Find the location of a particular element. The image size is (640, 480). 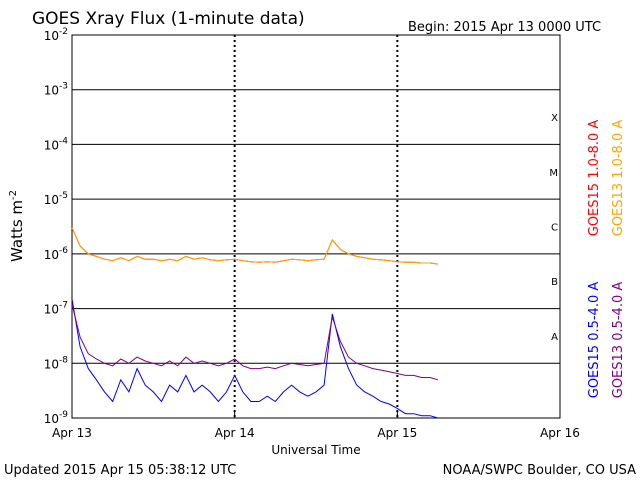

updated-label: Updated 2015 Apr 15 05:38:12 UTC is located at coordinates (120, 470).